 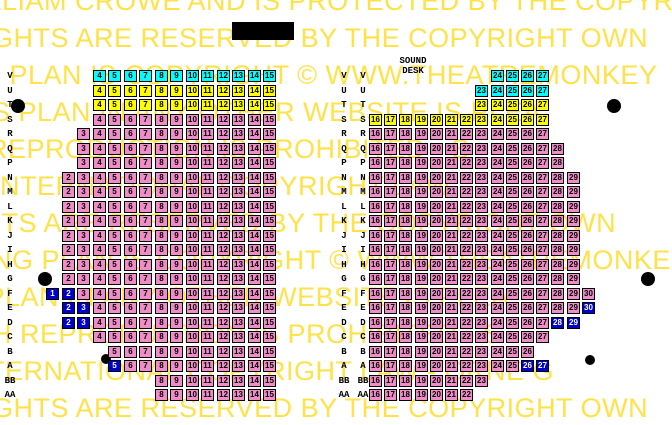 What do you see at coordinates (390, 308) in the screenshot?
I see `seat-right-E-17: 17` at bounding box center [390, 308].